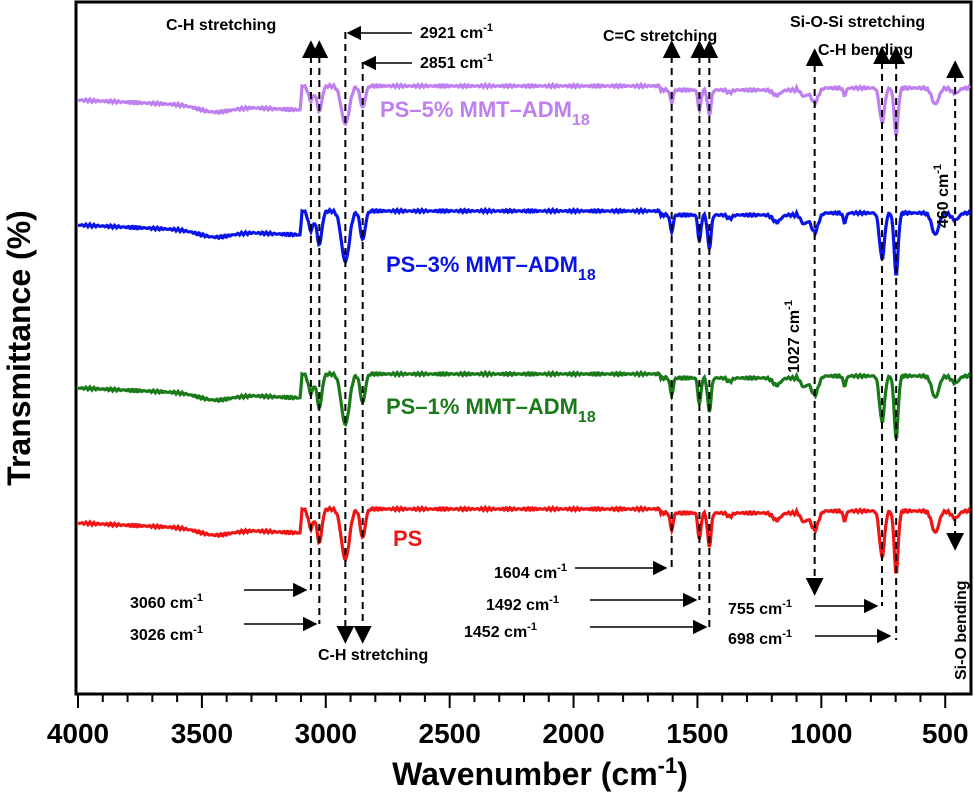 This screenshot has height=795, width=975. I want to click on x-tick-label: 2000, so click(573, 733).